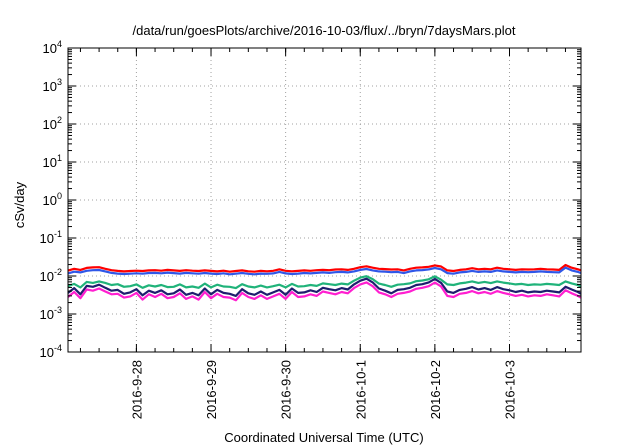  Describe the element at coordinates (51, 313) in the screenshot. I see `y-tick-label: 10⁻³` at that location.